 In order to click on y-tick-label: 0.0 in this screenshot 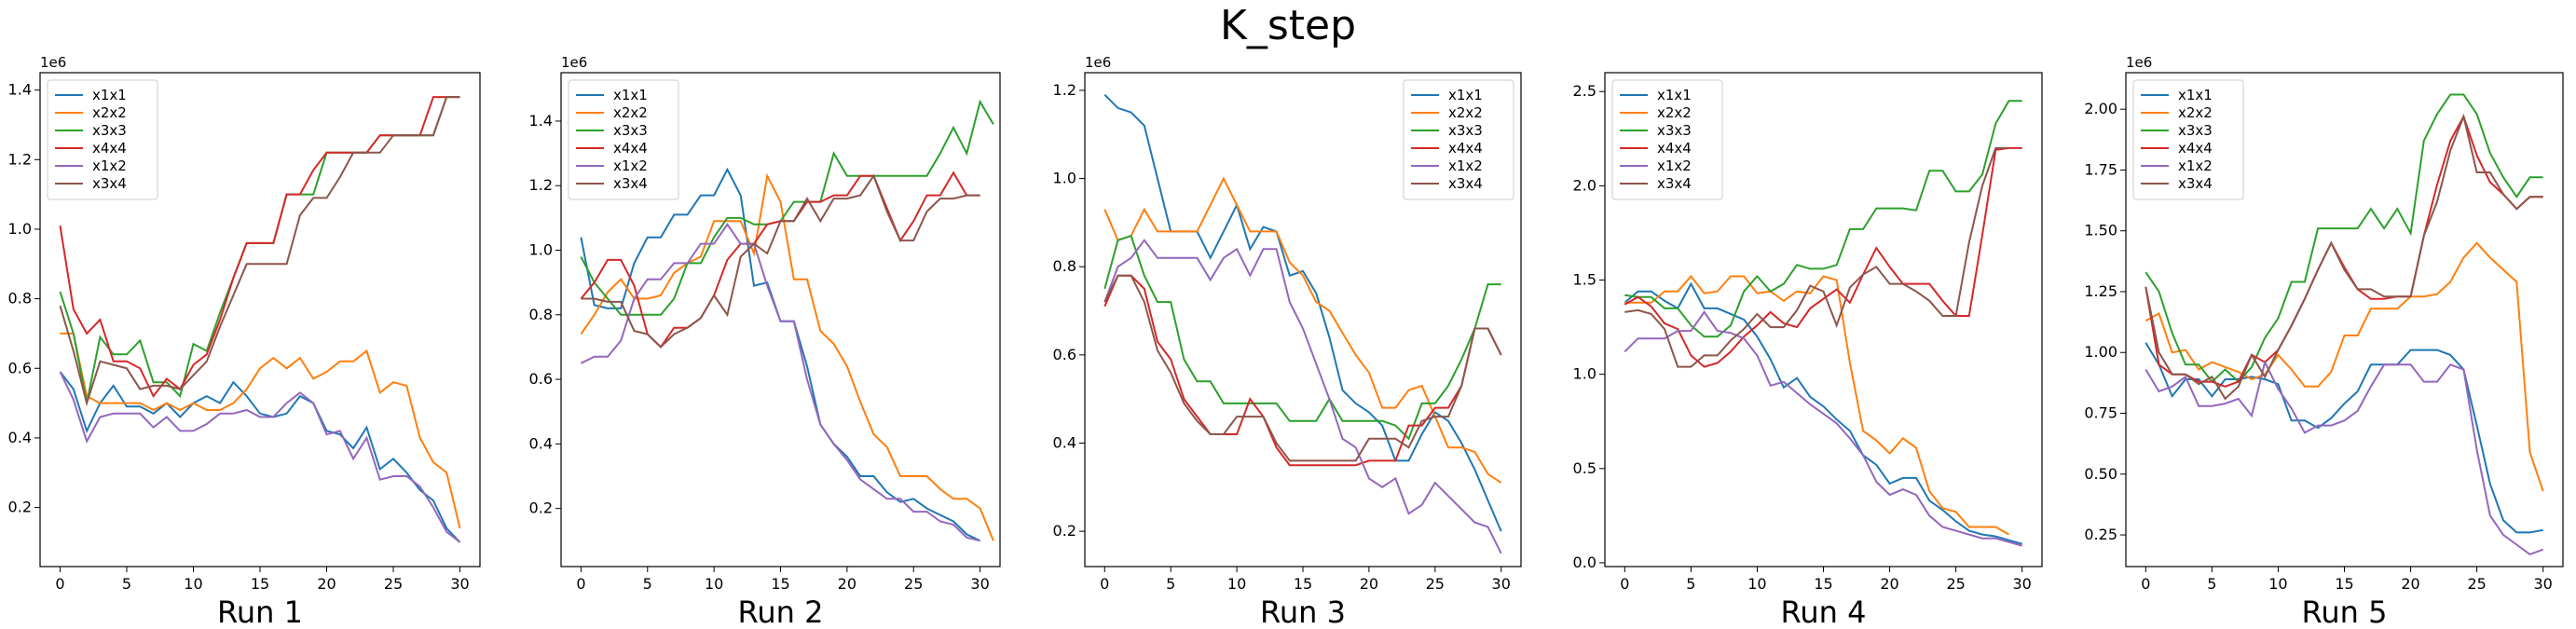, I will do `click(1584, 562)`.